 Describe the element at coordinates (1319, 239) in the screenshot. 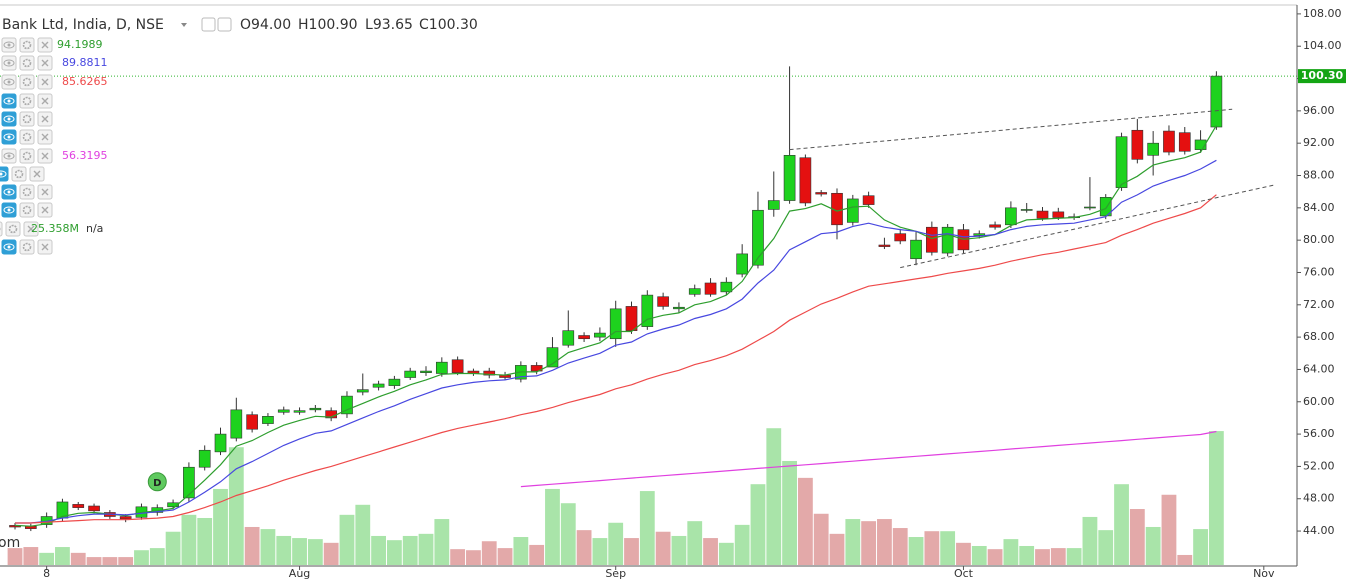

I see `y-tick-label: 80.00` at that location.